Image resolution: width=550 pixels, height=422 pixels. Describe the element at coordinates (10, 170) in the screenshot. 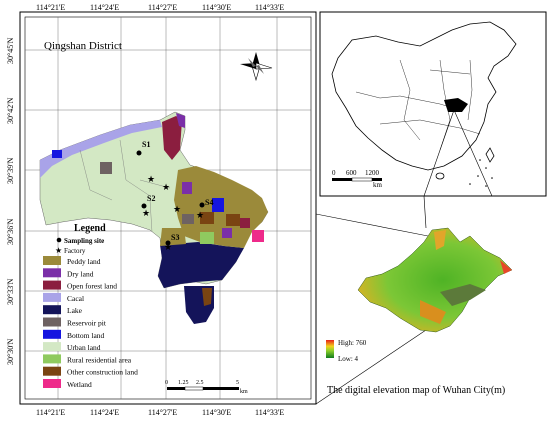

I see `left-tick-3: 30°39'N` at that location.